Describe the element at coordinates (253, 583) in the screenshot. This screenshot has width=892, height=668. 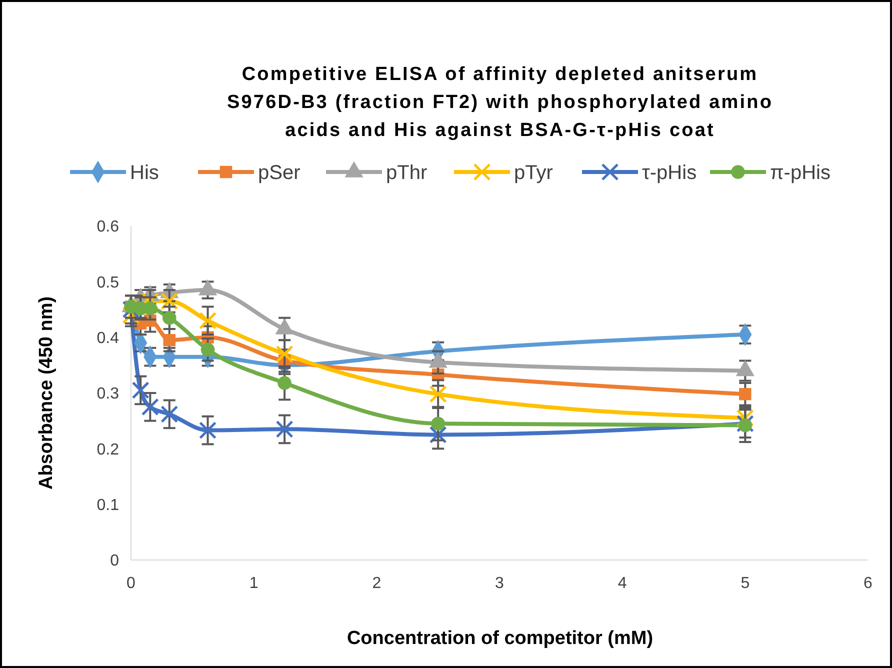
I see `x-tick-label: 1` at that location.